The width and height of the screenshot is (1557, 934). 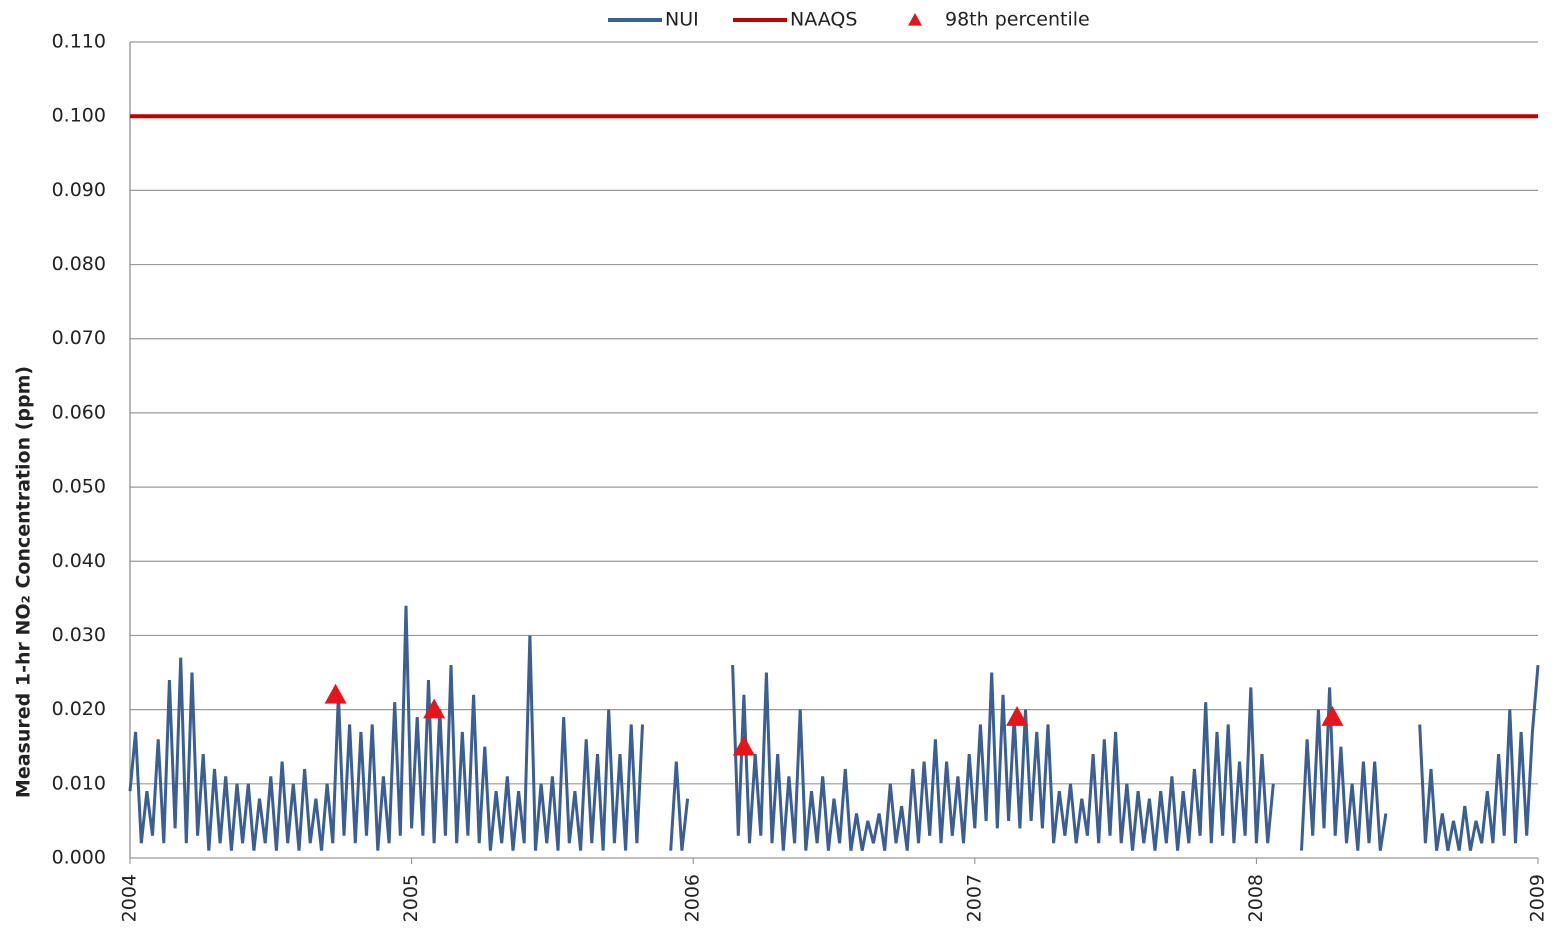 What do you see at coordinates (79, 858) in the screenshot?
I see `y-tick-label: 0.000` at bounding box center [79, 858].